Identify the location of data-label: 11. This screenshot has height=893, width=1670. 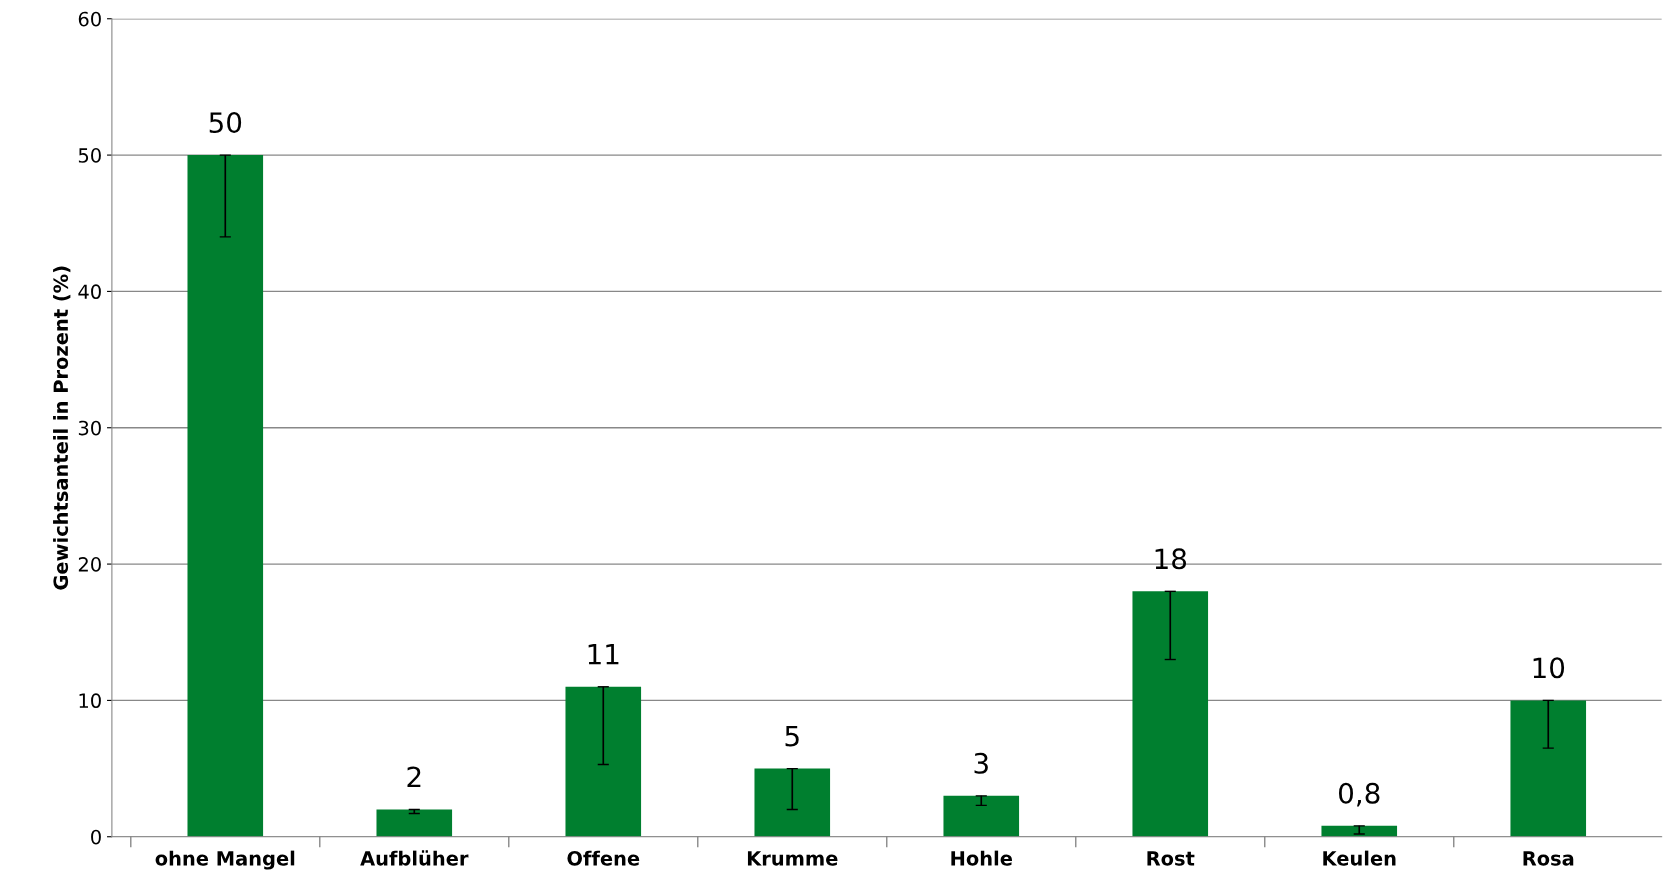
(603, 654).